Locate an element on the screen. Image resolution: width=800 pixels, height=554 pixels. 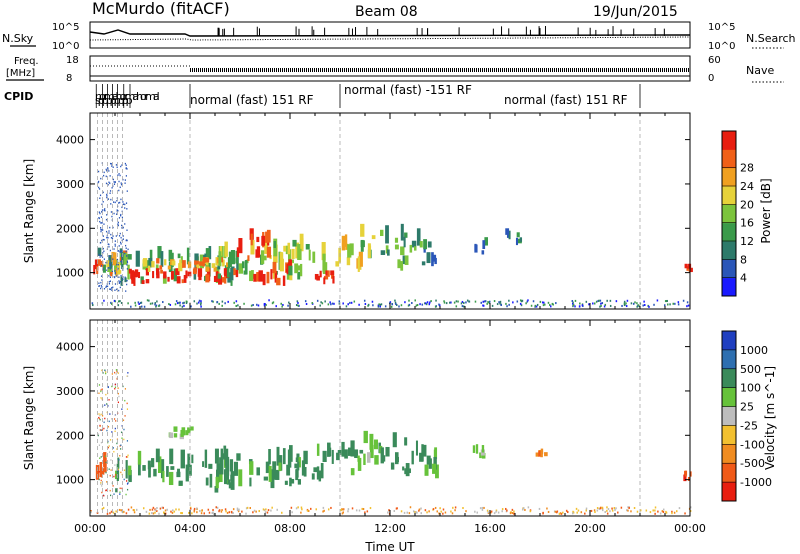
x-axis-label: Time UT is located at coordinates (389, 547).